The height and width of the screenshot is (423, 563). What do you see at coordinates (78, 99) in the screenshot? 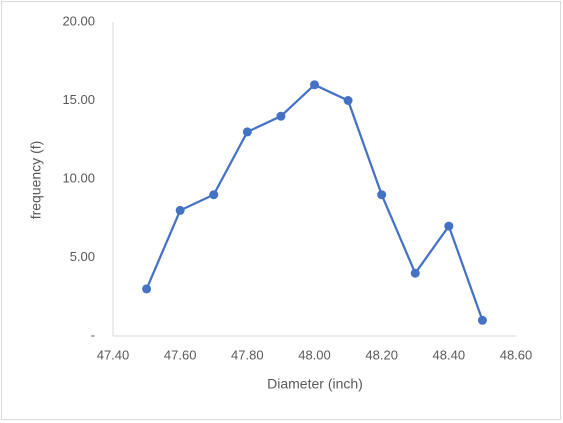
I see `y-tick-label: 15.00` at bounding box center [78, 99].